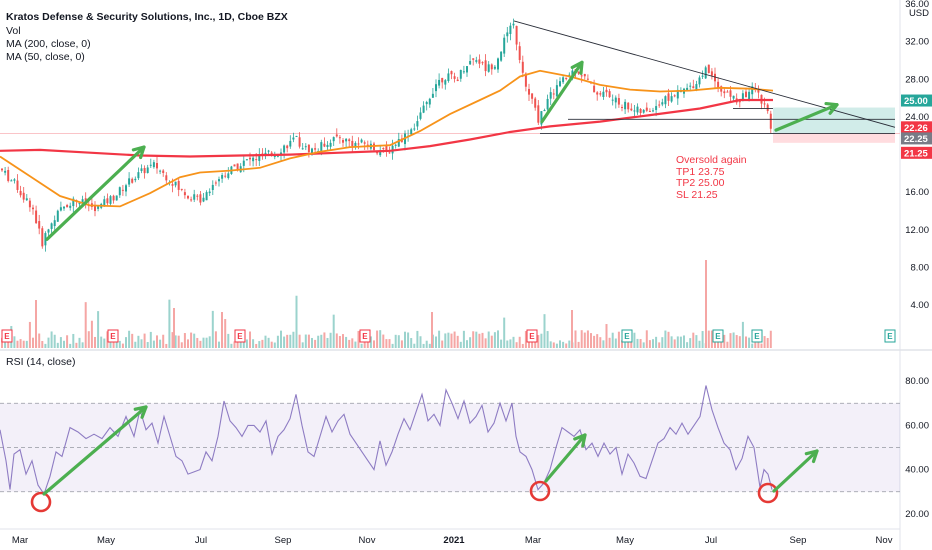 The width and height of the screenshot is (932, 550). I want to click on rsi-up-arrow, so click(565, 458).